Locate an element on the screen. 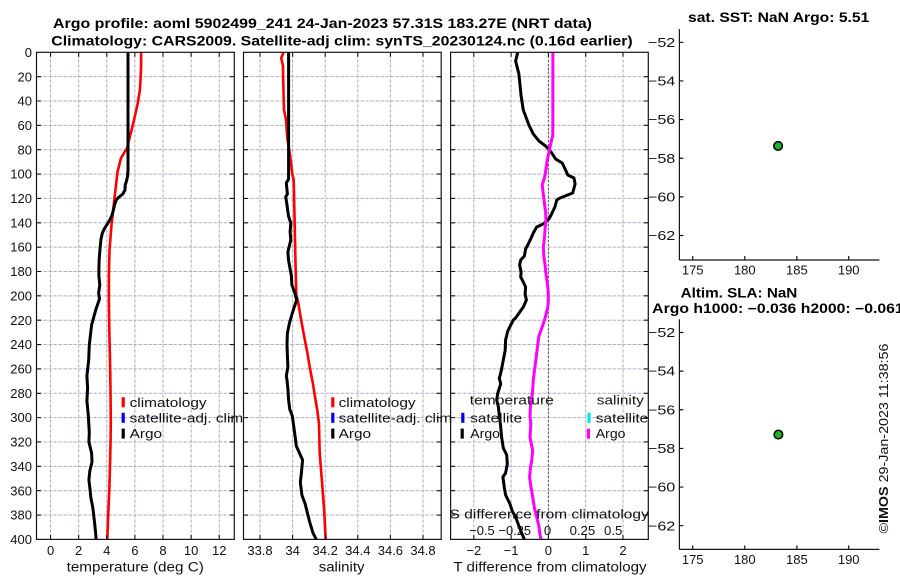 The width and height of the screenshot is (900, 580). svg-text: 8 is located at coordinates (162, 550).